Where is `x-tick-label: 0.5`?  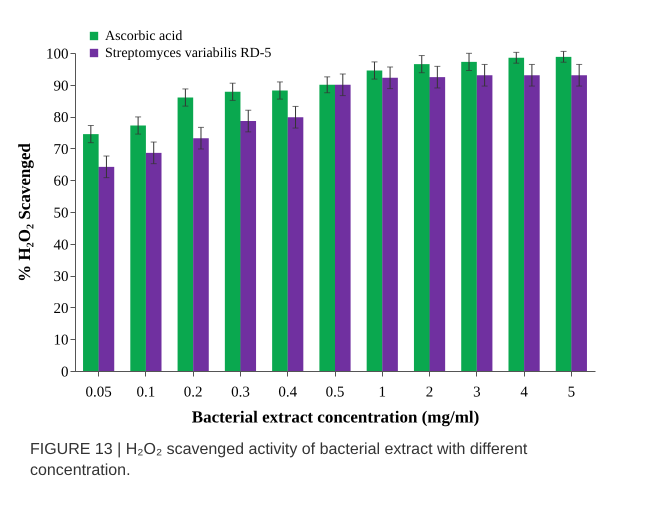 x-tick-label: 0.5 is located at coordinates (335, 392).